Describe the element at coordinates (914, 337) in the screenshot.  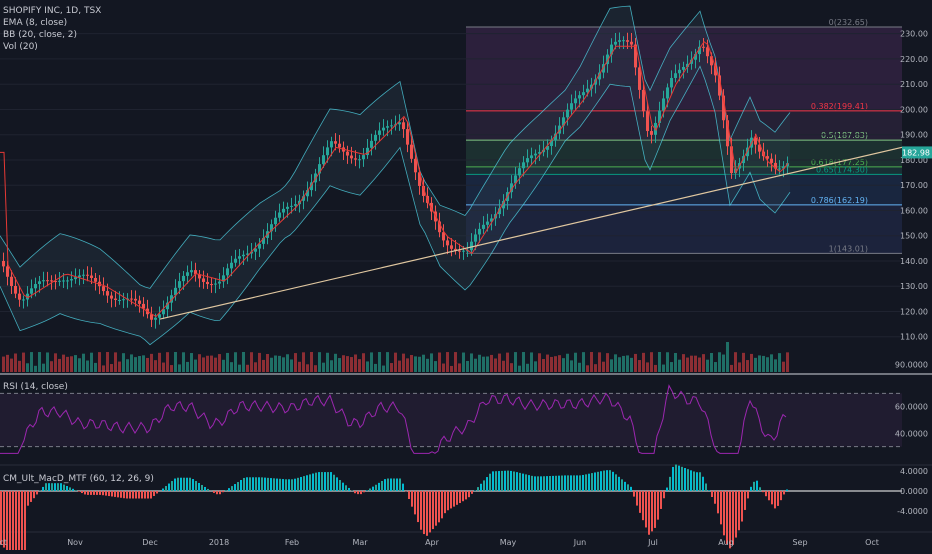
I see `price-tick: 110.00` at that location.